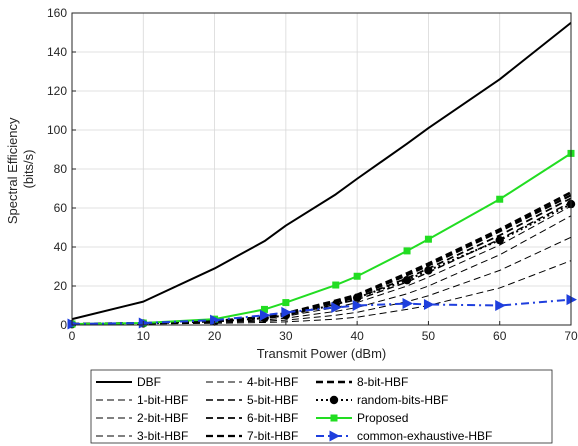  What do you see at coordinates (63, 325) in the screenshot?
I see `y-tick-label: 0` at bounding box center [63, 325].